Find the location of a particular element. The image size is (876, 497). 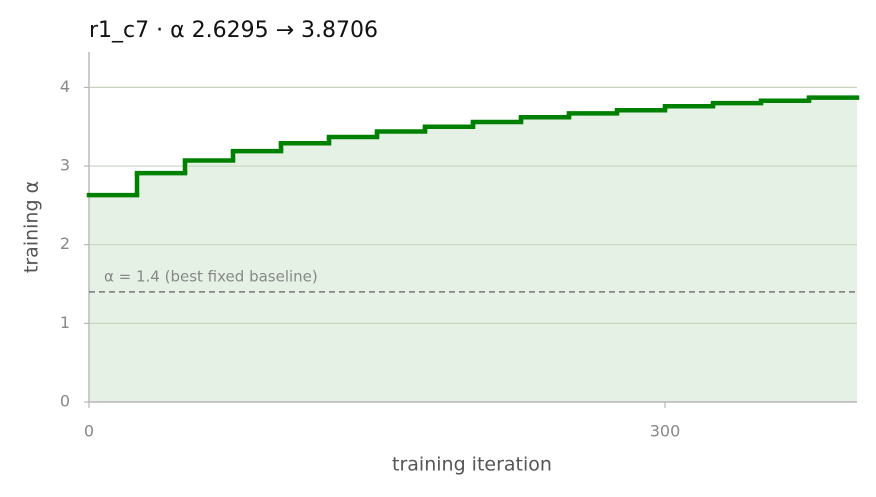

y-tick-label: 0 is located at coordinates (65, 401).